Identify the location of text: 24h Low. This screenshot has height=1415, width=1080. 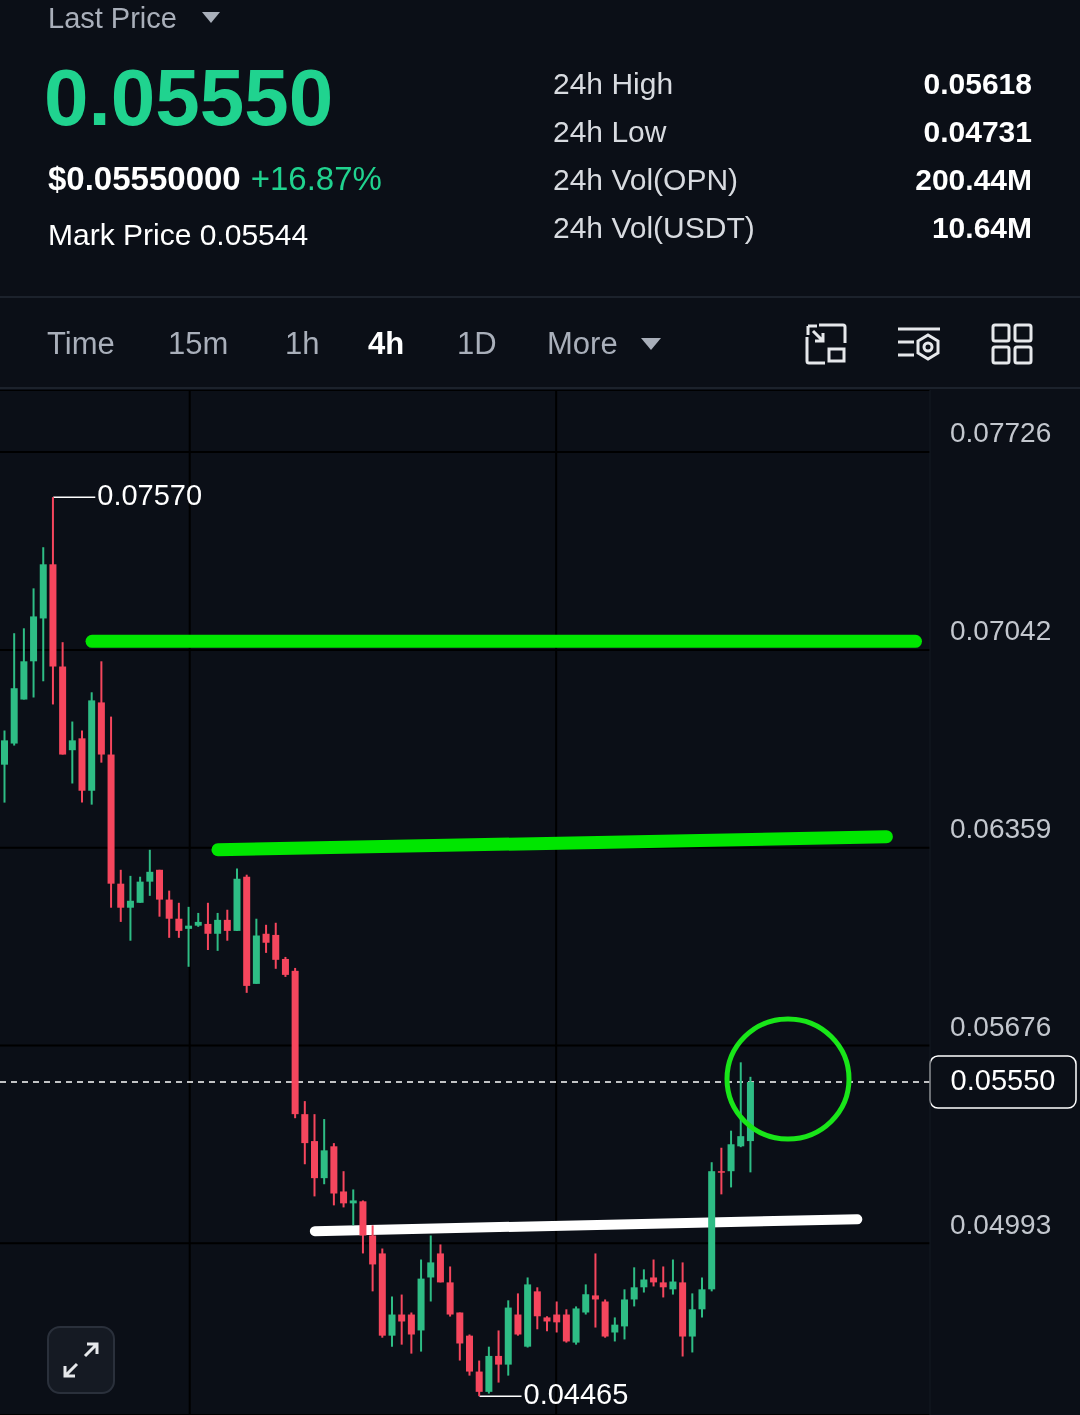
(610, 132).